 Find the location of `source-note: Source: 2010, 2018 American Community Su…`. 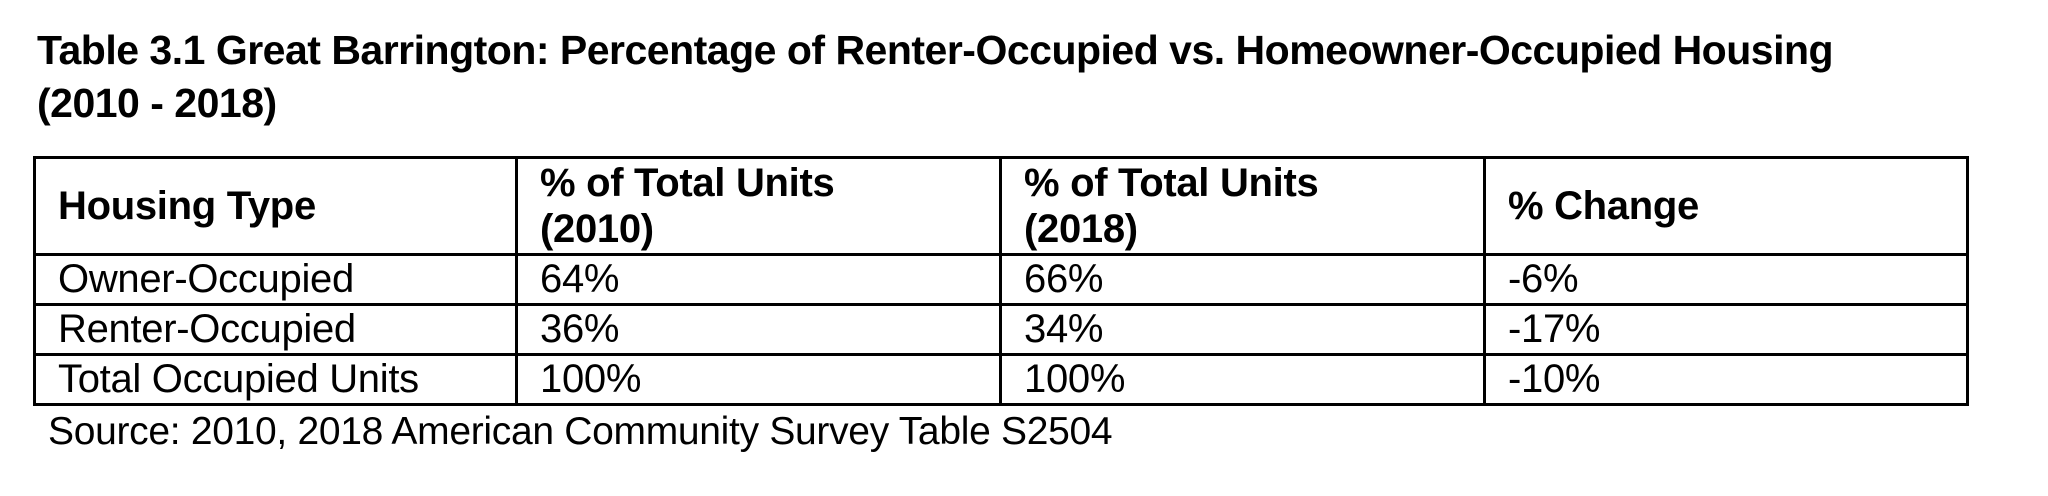

source-note: Source: 2010, 2018 American Community Su… is located at coordinates (580, 431).